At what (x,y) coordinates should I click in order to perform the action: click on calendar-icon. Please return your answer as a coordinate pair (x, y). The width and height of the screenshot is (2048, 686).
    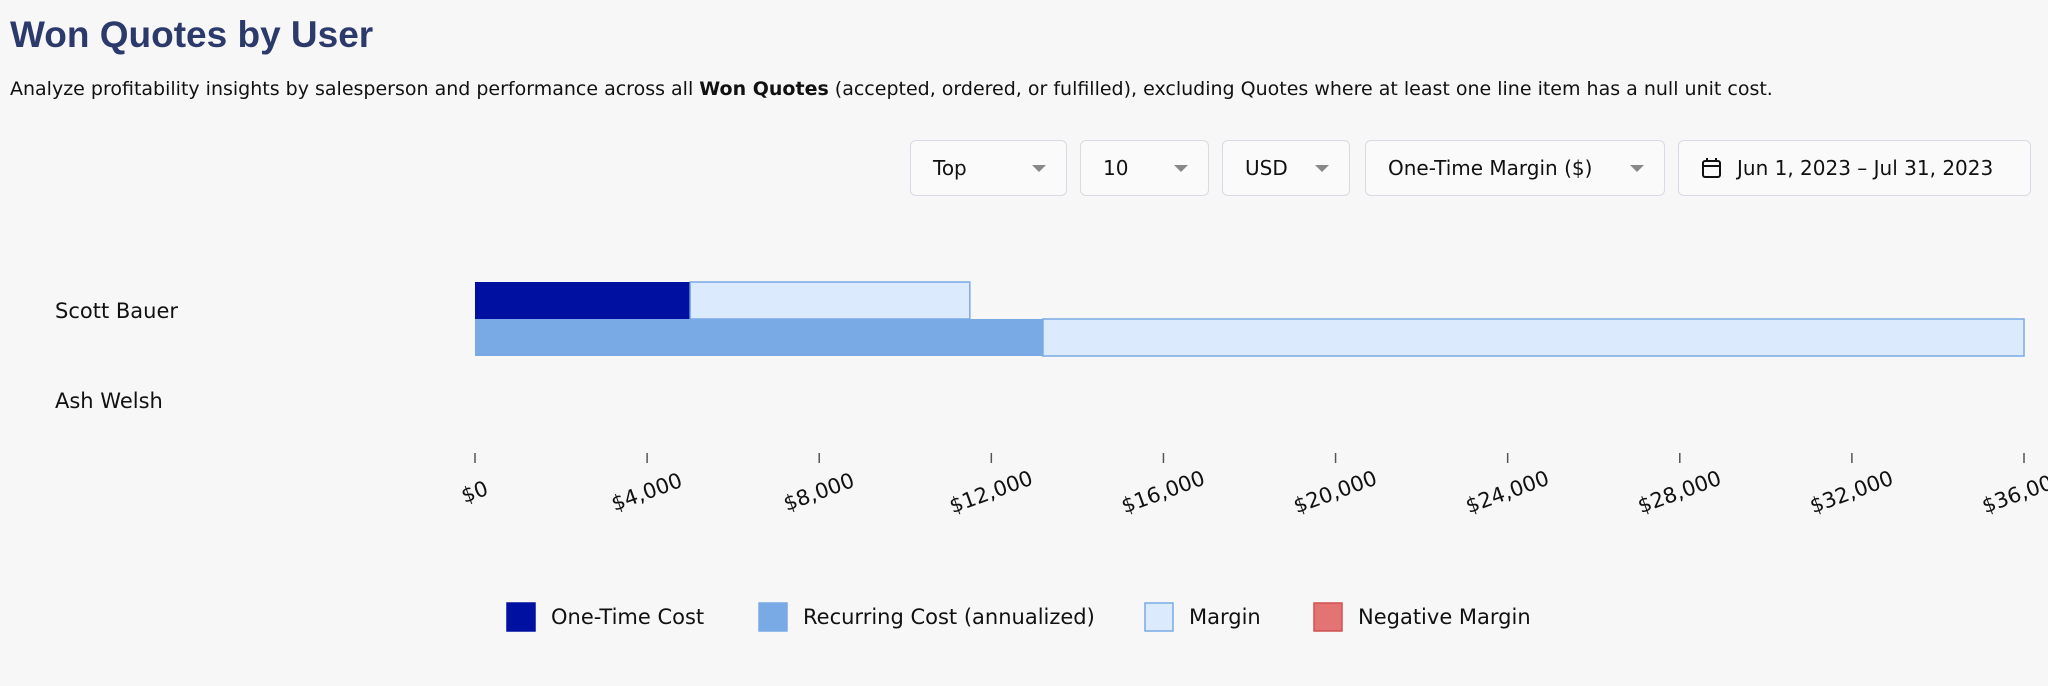
    Looking at the image, I should click on (1711, 168).